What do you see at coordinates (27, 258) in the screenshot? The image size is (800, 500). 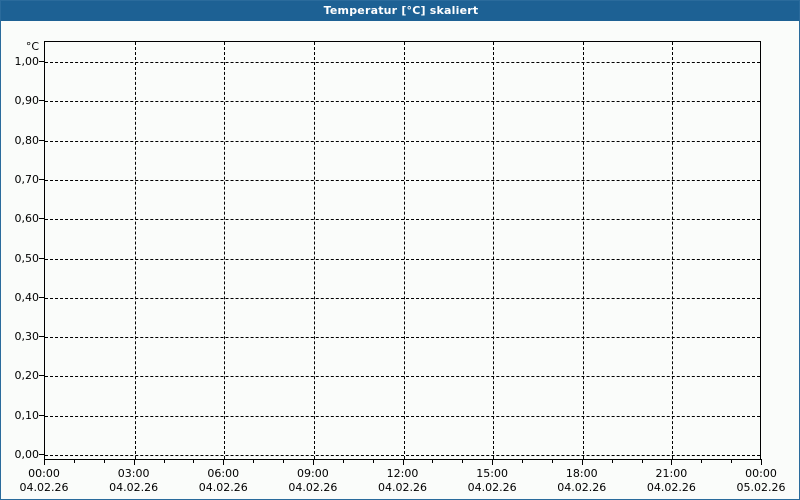 I see `y-axis-tick-label: 0,50` at bounding box center [27, 258].